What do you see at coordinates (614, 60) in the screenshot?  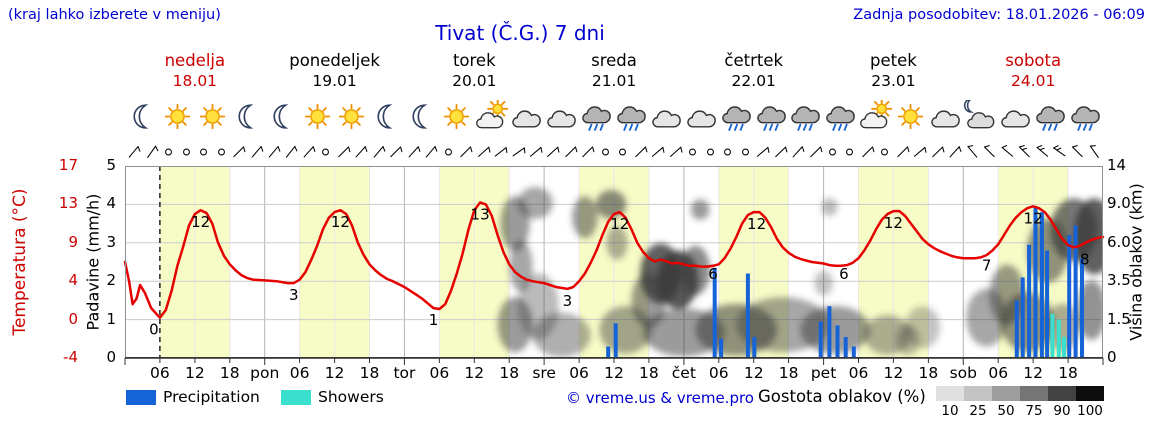 I see `day-name: sreda` at bounding box center [614, 60].